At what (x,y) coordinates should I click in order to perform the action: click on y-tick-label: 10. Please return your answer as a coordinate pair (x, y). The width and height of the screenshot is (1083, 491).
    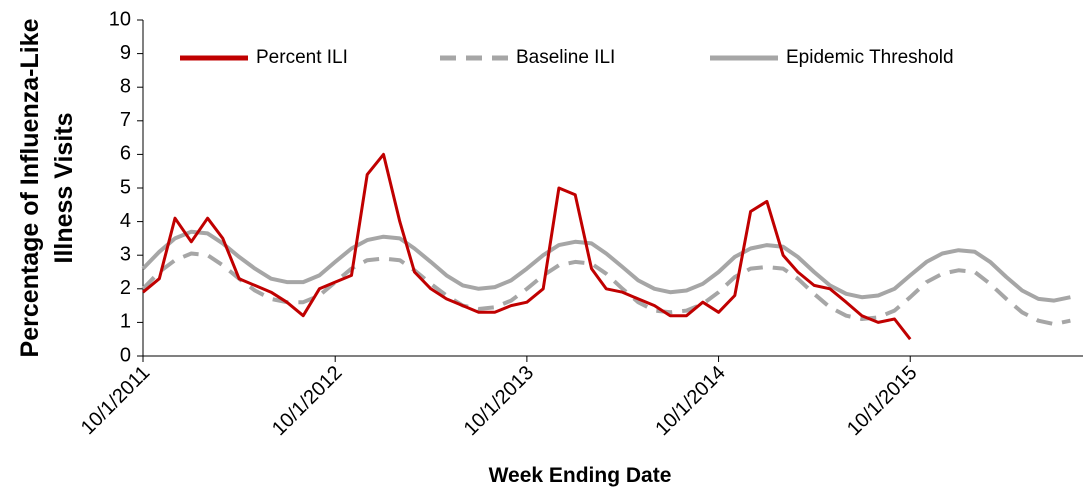
    Looking at the image, I should click on (120, 19).